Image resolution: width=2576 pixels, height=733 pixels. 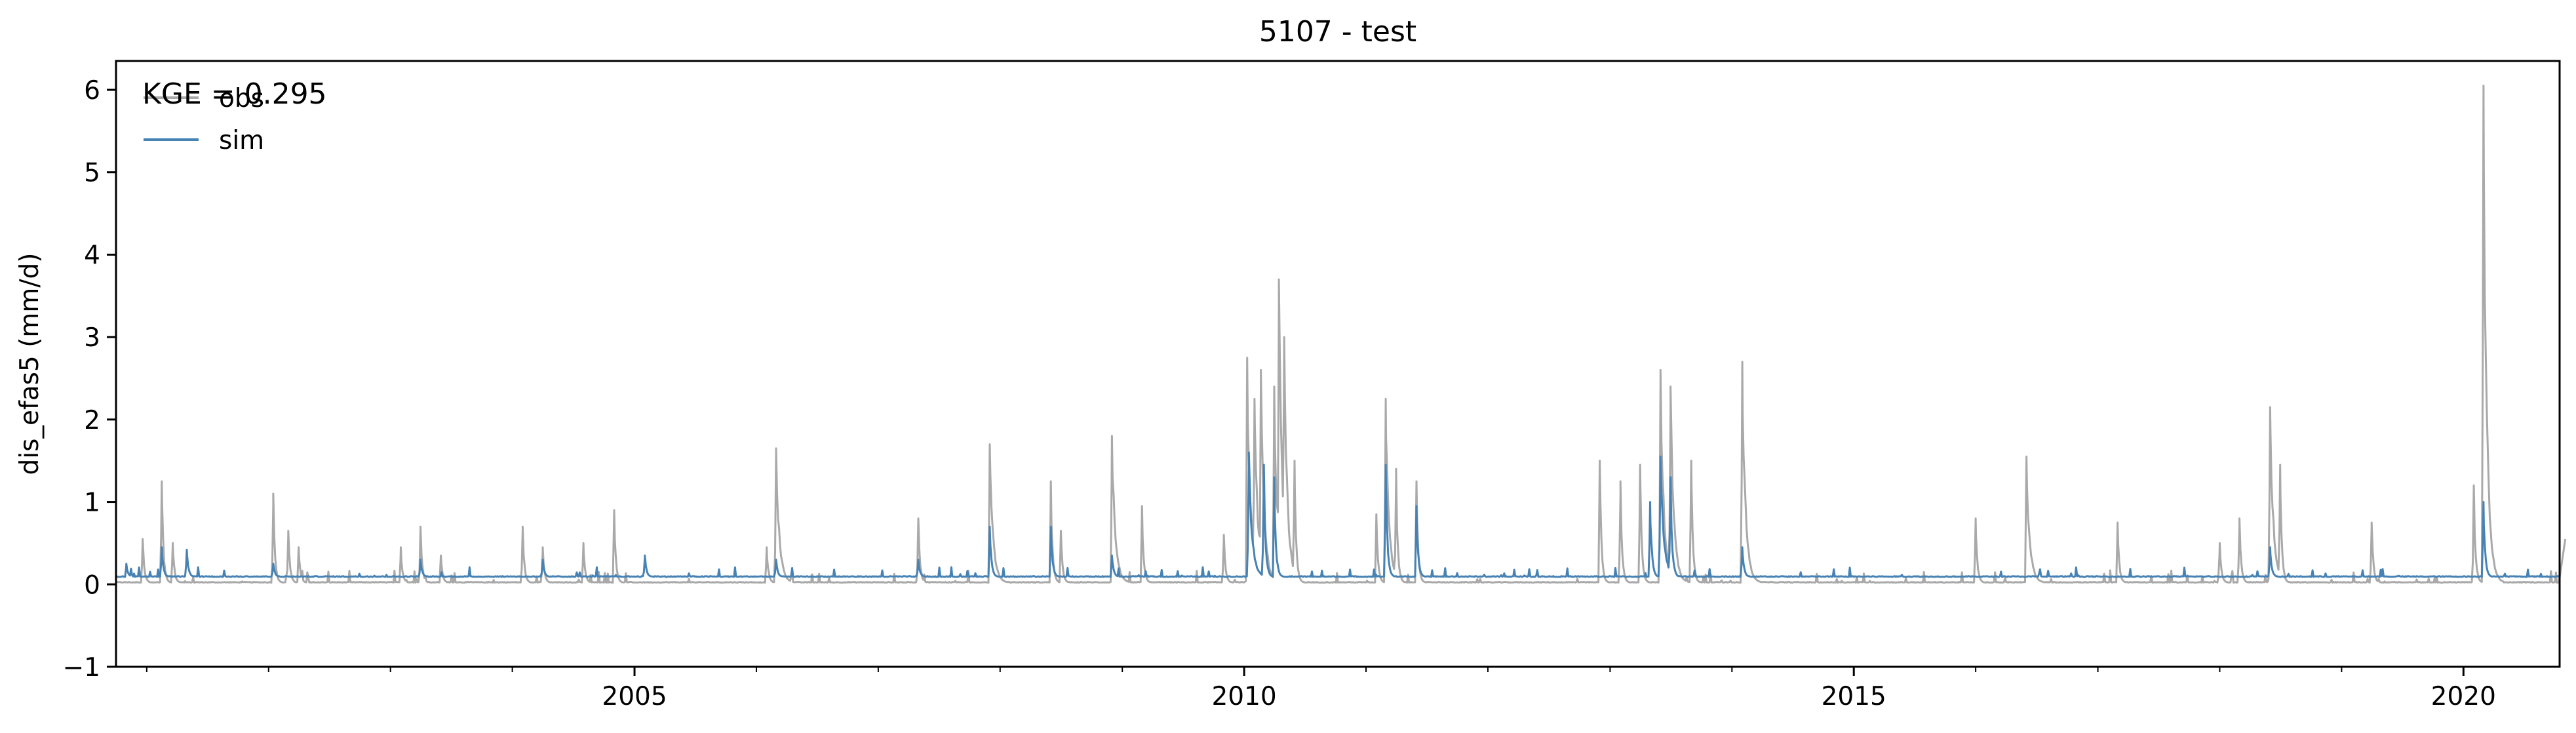 I want to click on chart-title: 5107 - test, so click(x=1337, y=32).